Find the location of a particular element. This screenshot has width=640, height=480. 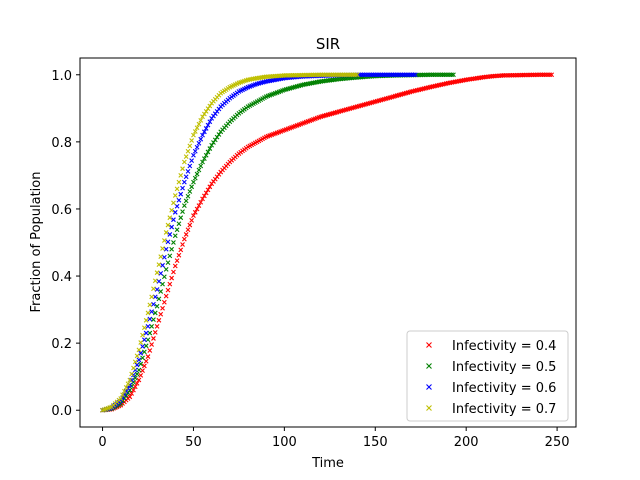

legend-label: Infectivity = 0.4 is located at coordinates (504, 346).